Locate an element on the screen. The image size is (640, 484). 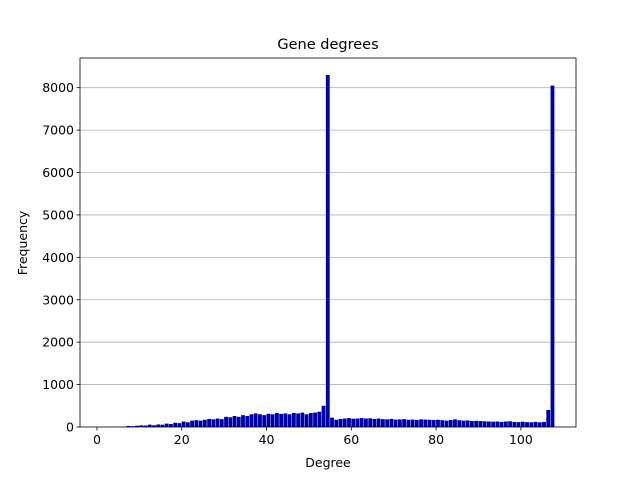
y-tick-label: 8000 is located at coordinates (58, 87).